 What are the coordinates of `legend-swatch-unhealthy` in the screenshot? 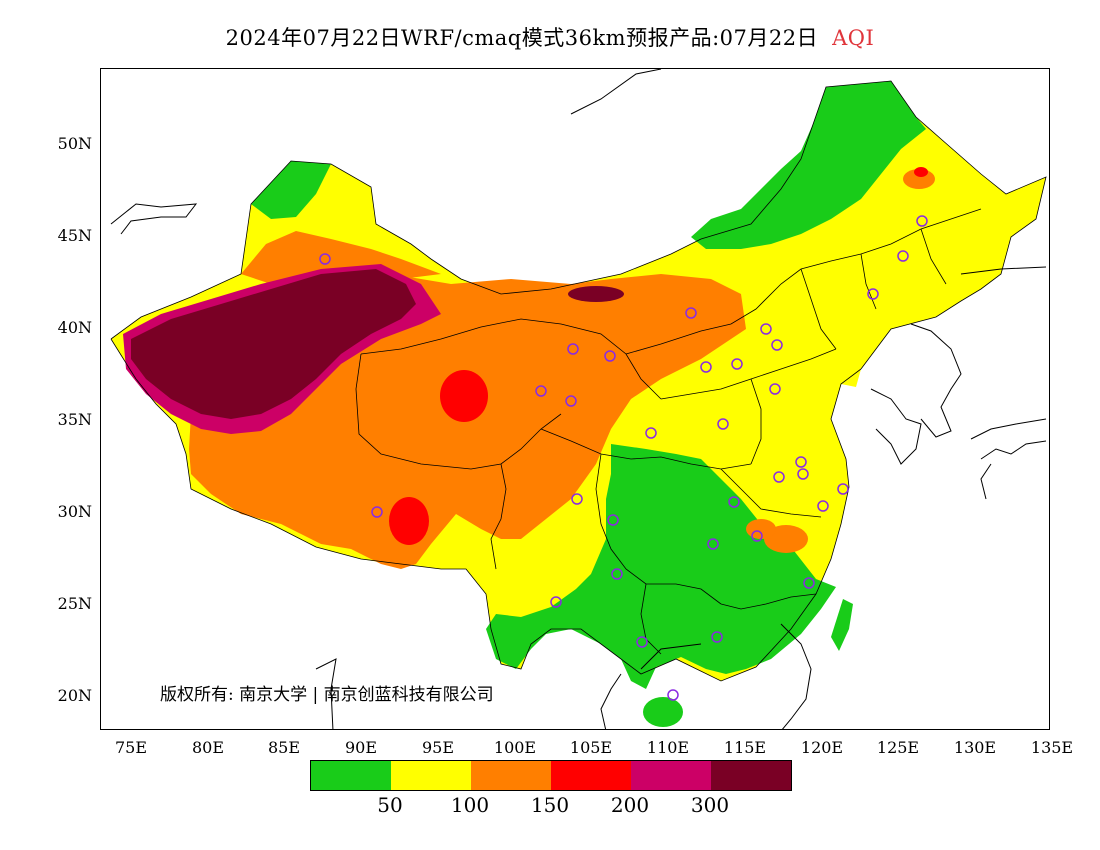 It's located at (591, 775).